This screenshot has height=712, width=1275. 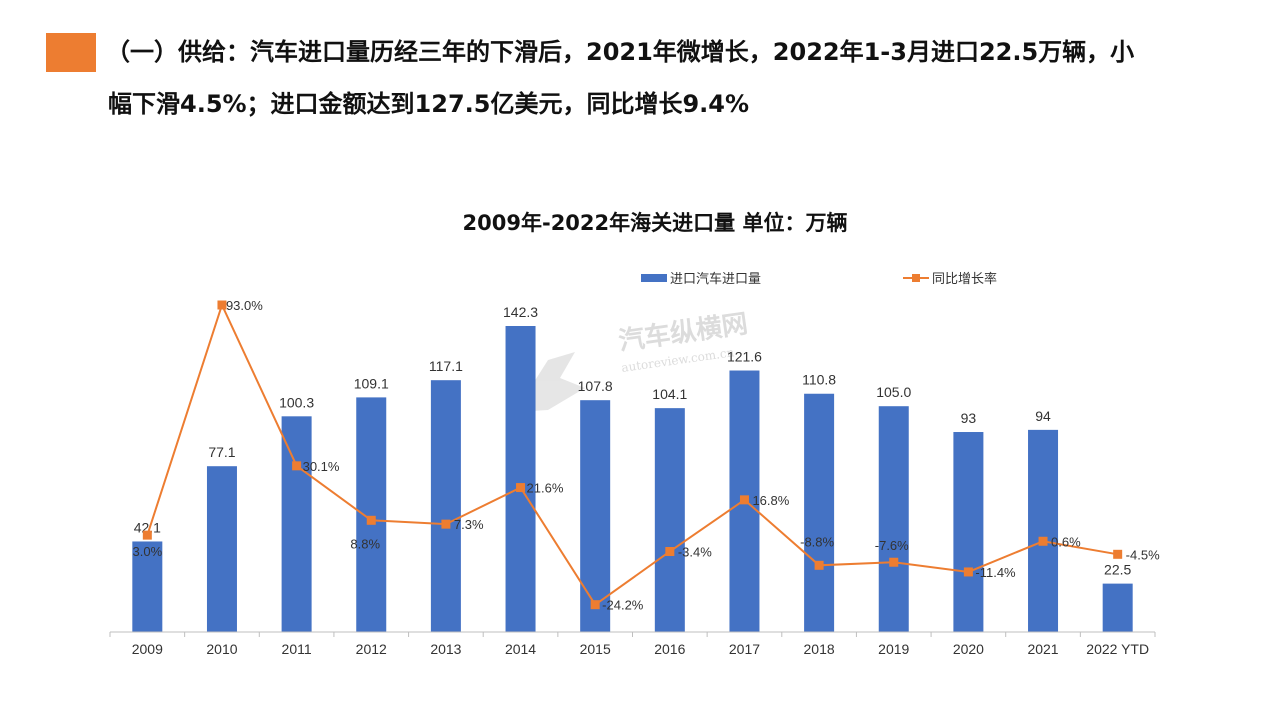 What do you see at coordinates (1117, 649) in the screenshot?
I see `x-tick-label: 2022 YTD` at bounding box center [1117, 649].